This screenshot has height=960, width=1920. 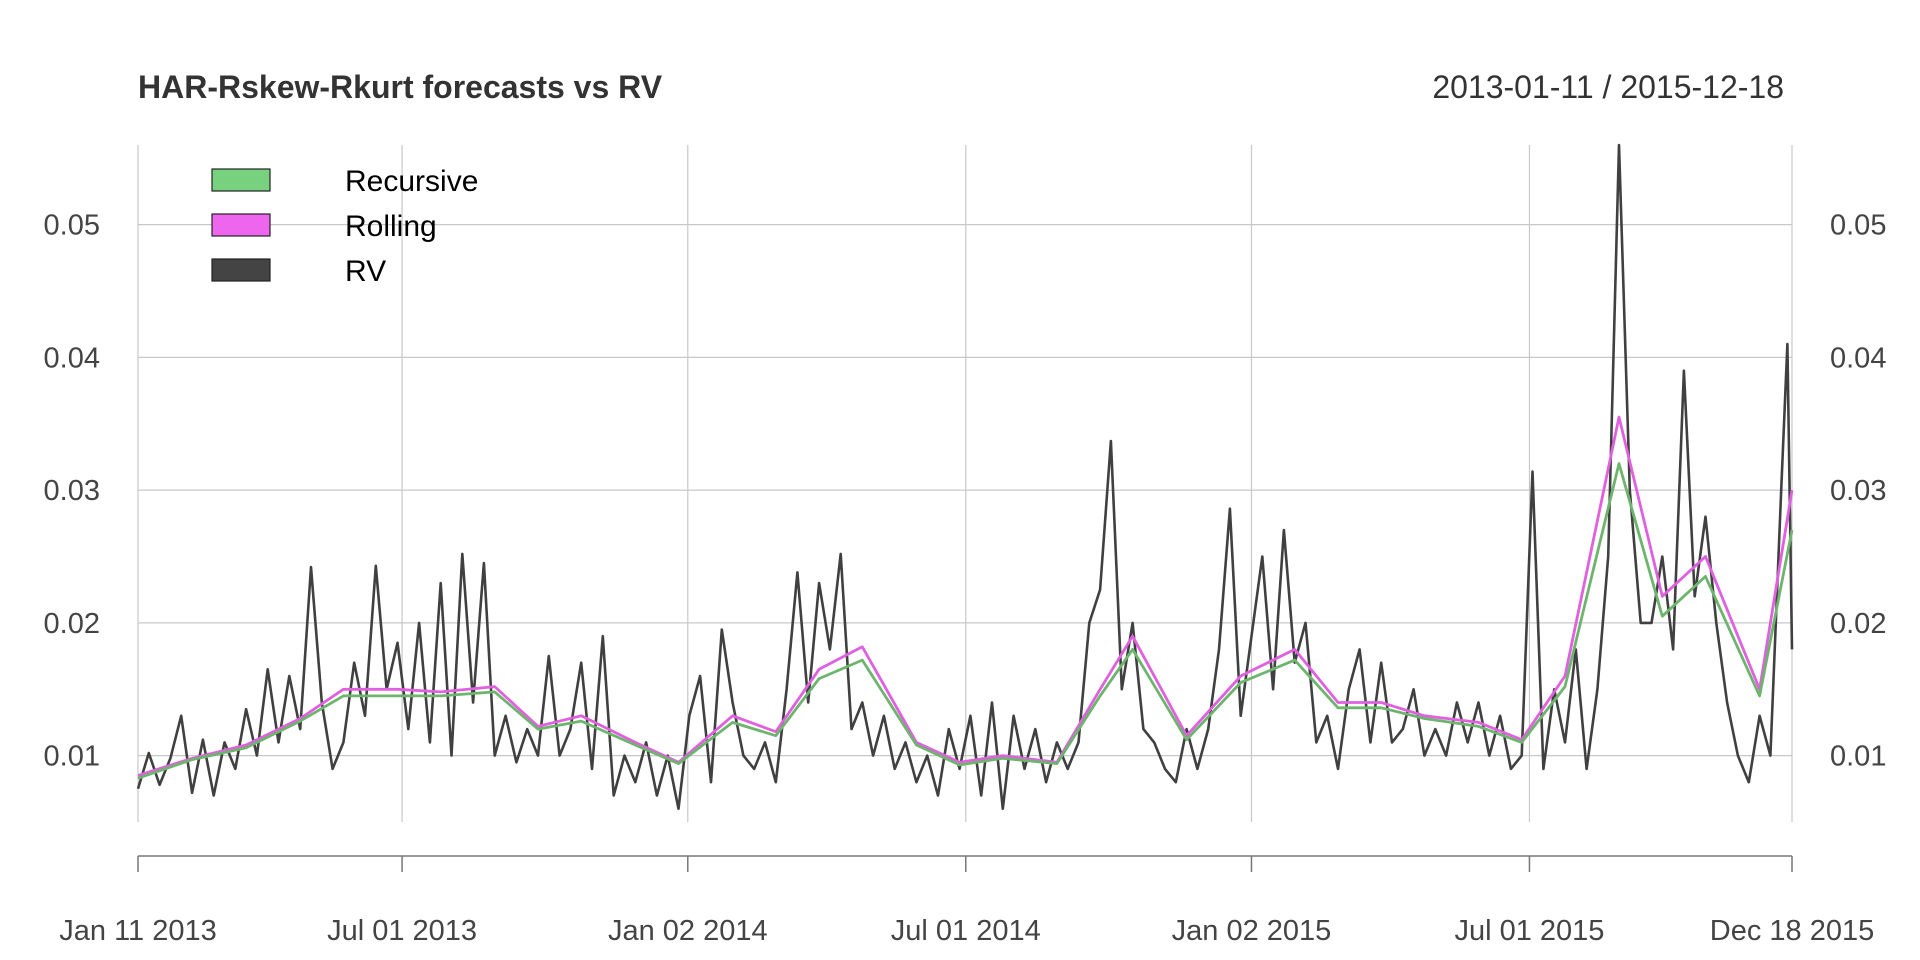 What do you see at coordinates (1858, 226) in the screenshot?
I see `y-tick-label-right: 0.05` at bounding box center [1858, 226].